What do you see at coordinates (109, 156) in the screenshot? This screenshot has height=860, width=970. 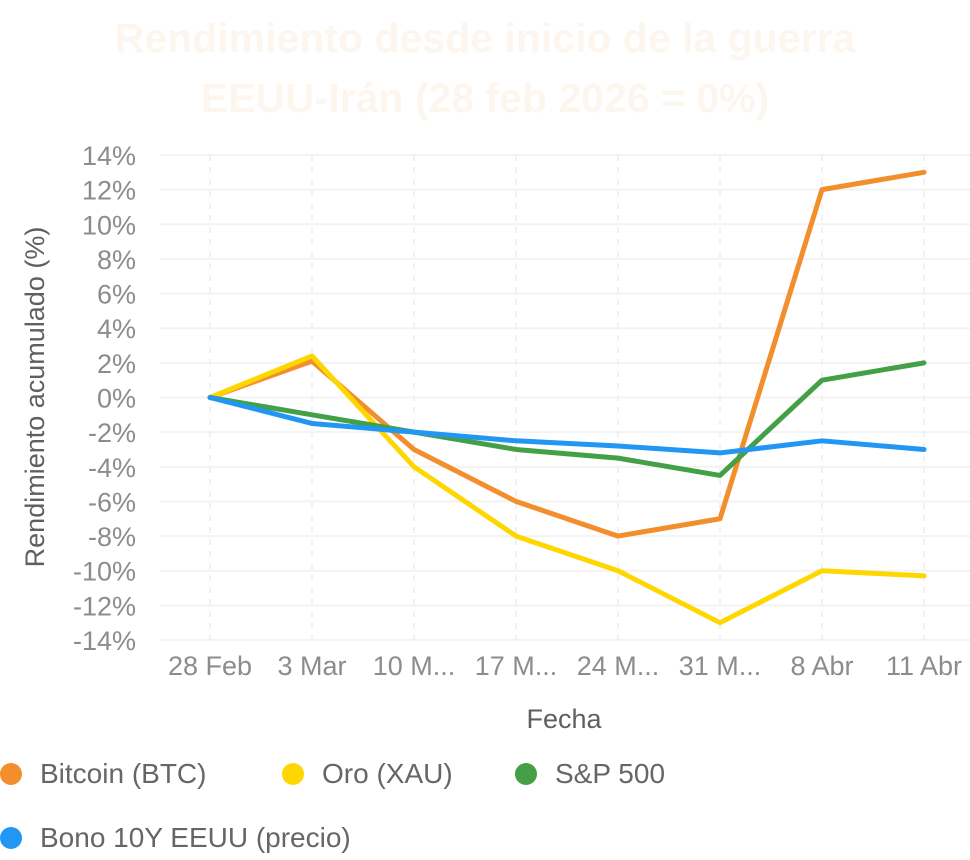 I see `y-tick-label: 14%` at bounding box center [109, 156].